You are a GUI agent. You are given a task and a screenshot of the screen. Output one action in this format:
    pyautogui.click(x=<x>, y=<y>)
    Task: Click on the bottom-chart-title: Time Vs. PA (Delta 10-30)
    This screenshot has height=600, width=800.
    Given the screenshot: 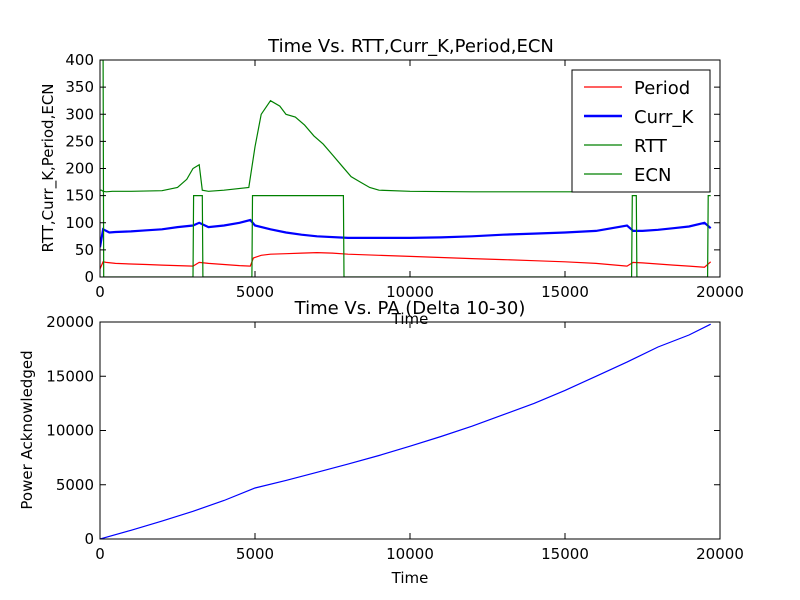 What is the action you would take?
    pyautogui.click(x=410, y=308)
    